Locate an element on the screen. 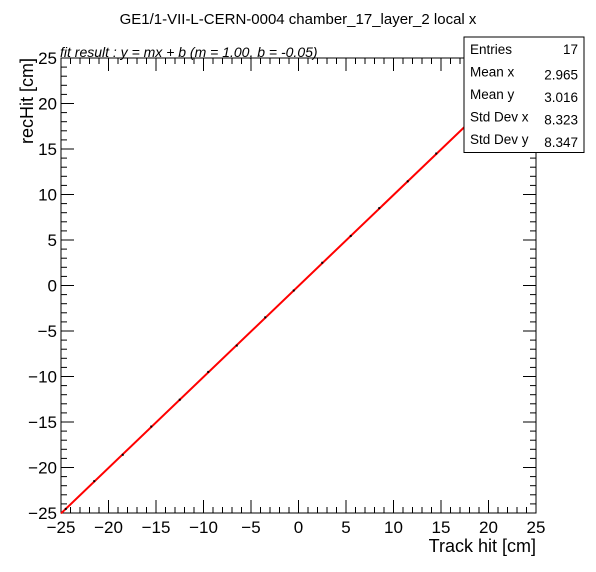 The width and height of the screenshot is (596, 572). x-tick-label: 5 is located at coordinates (345, 527).